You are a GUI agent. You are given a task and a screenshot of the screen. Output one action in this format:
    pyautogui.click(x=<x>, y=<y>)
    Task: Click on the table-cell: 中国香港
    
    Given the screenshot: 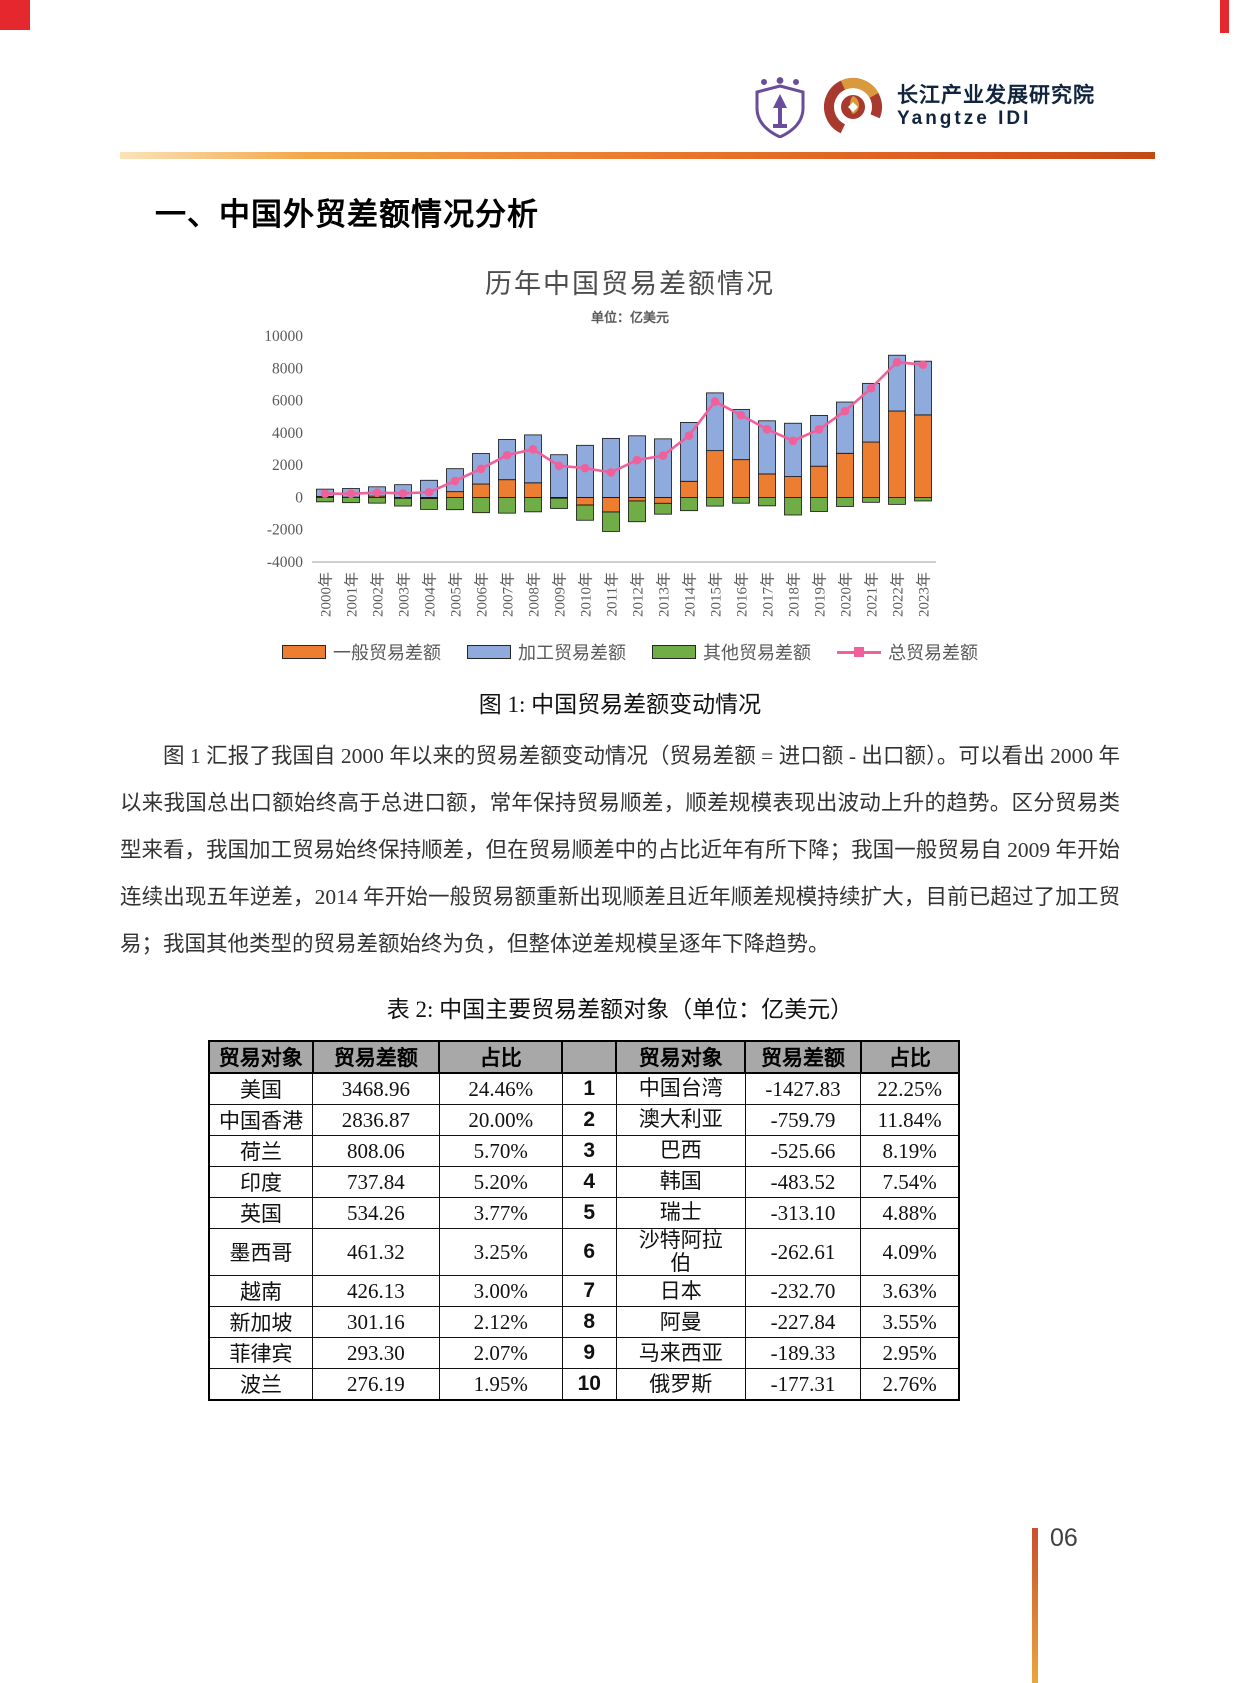 What is the action you would take?
    pyautogui.click(x=260, y=1120)
    